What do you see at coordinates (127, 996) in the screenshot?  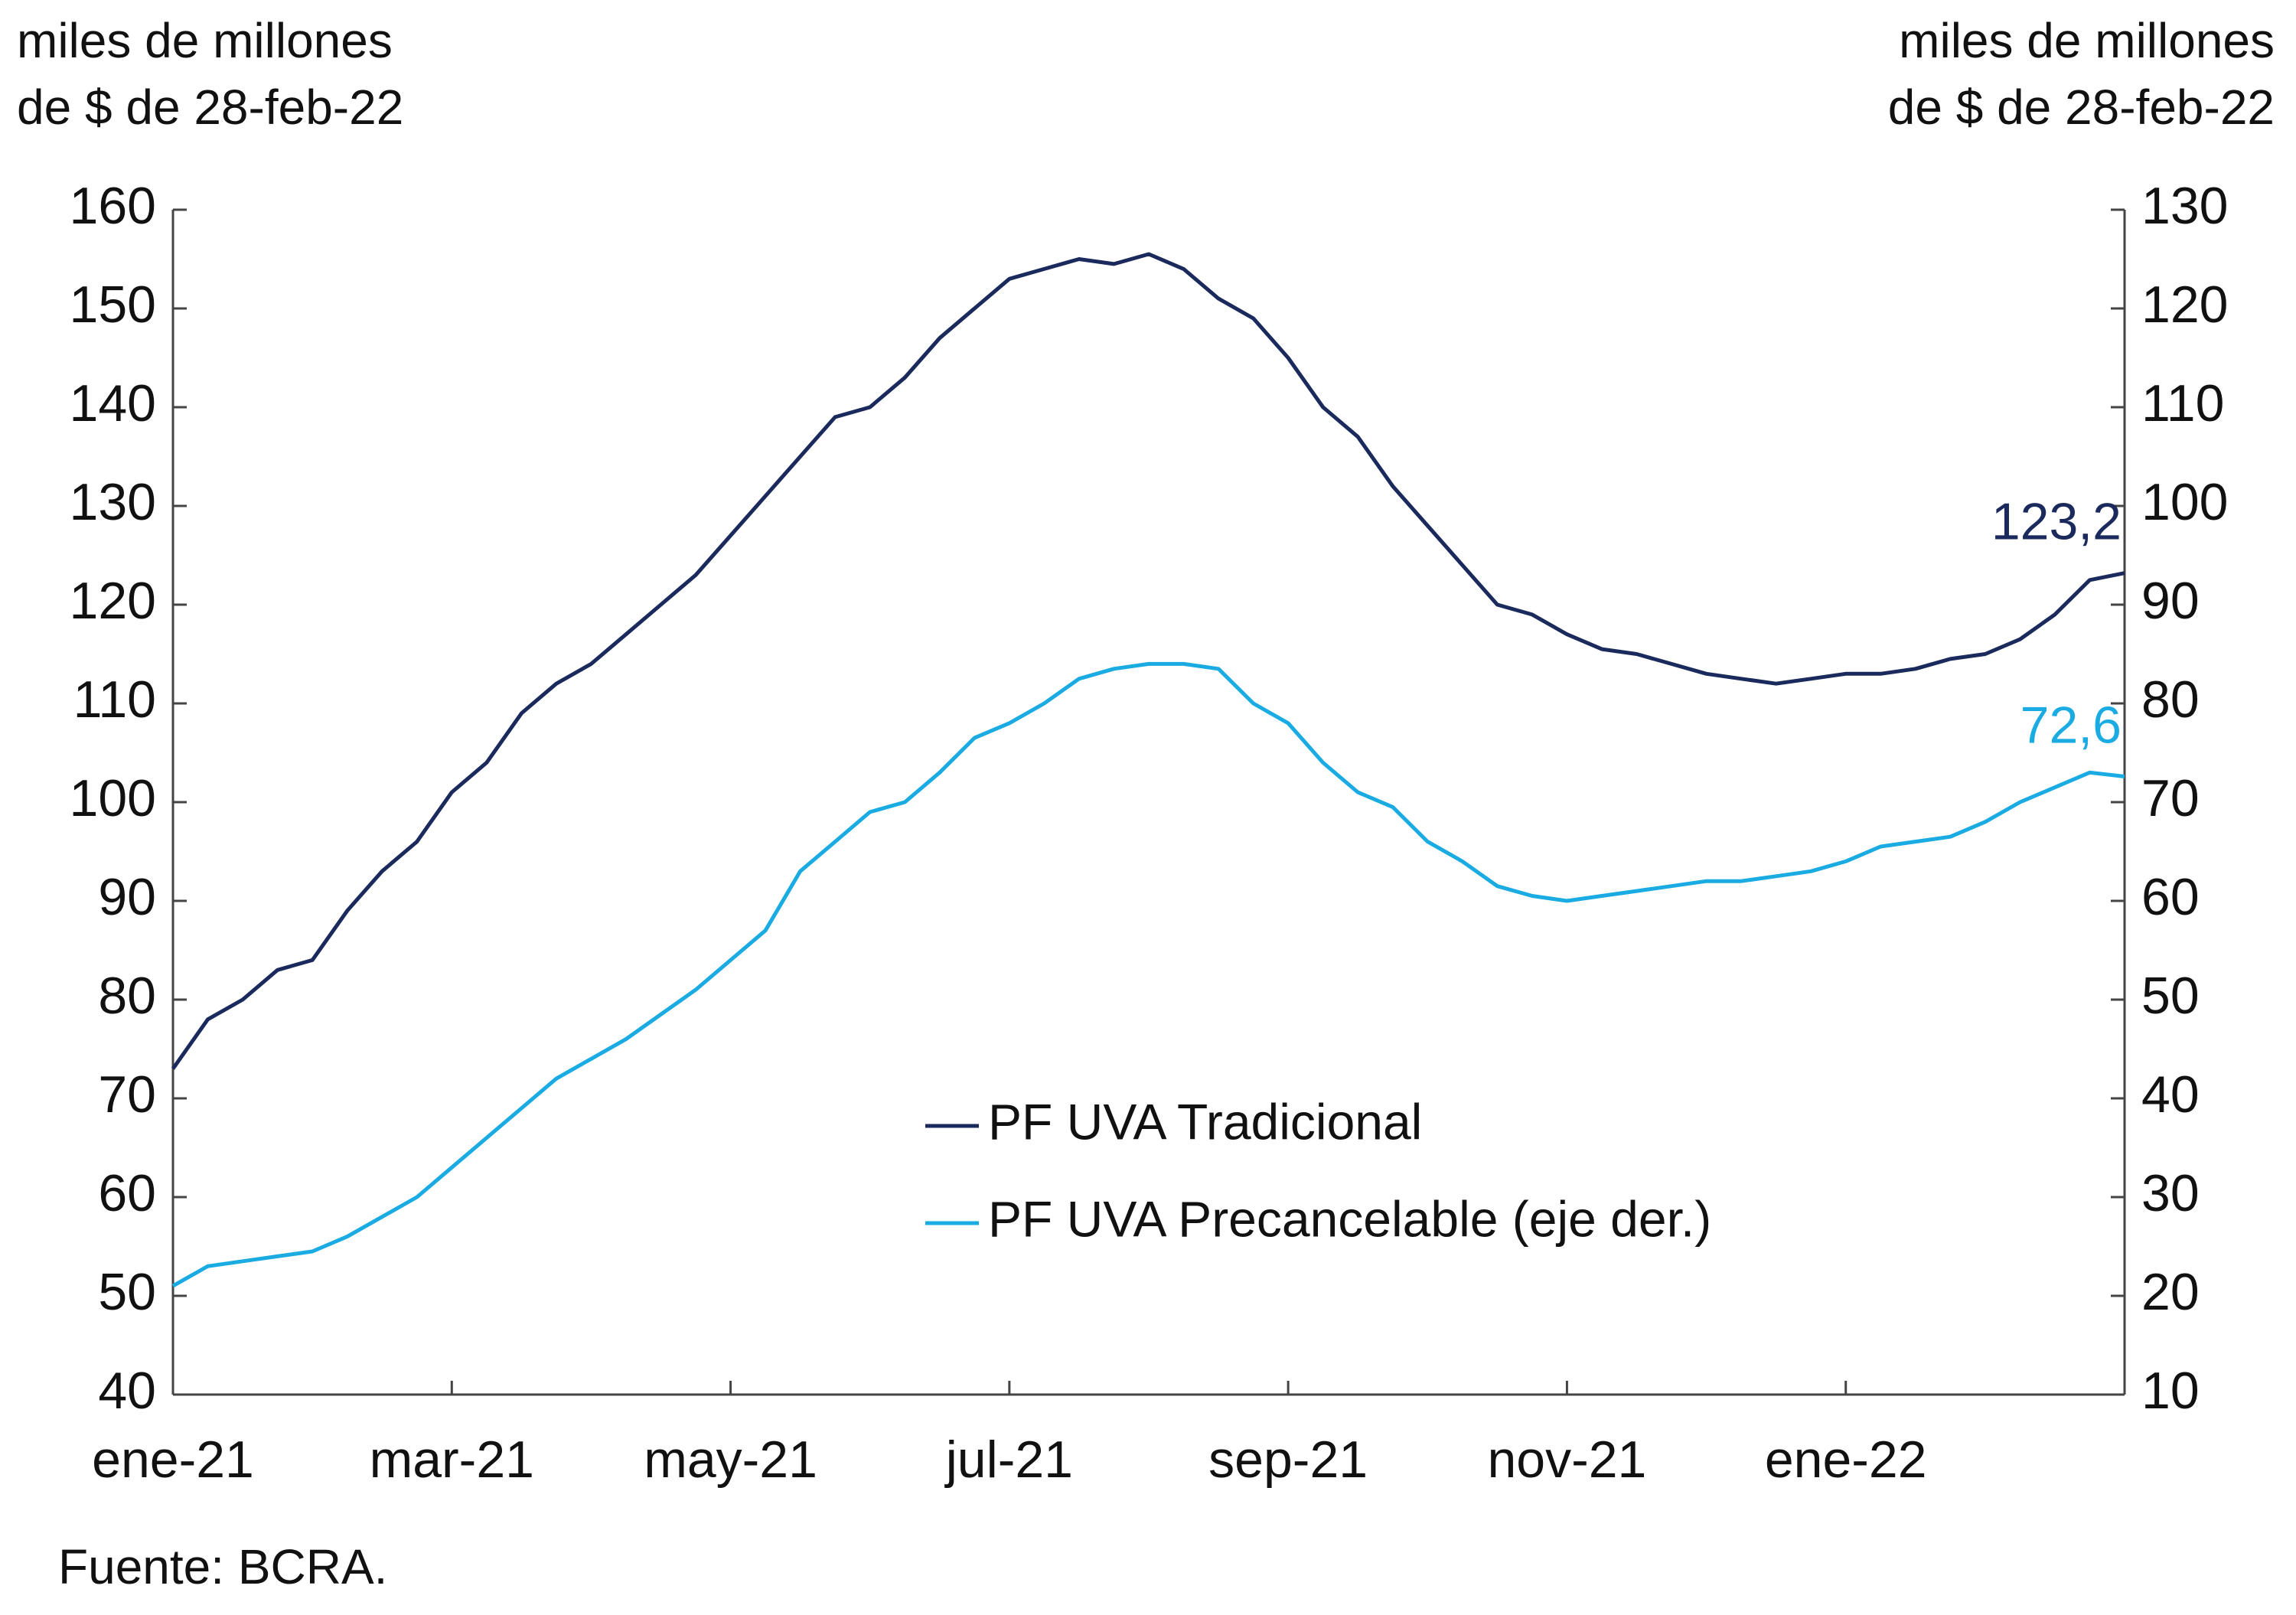 I see `y-tick-label: 80` at bounding box center [127, 996].